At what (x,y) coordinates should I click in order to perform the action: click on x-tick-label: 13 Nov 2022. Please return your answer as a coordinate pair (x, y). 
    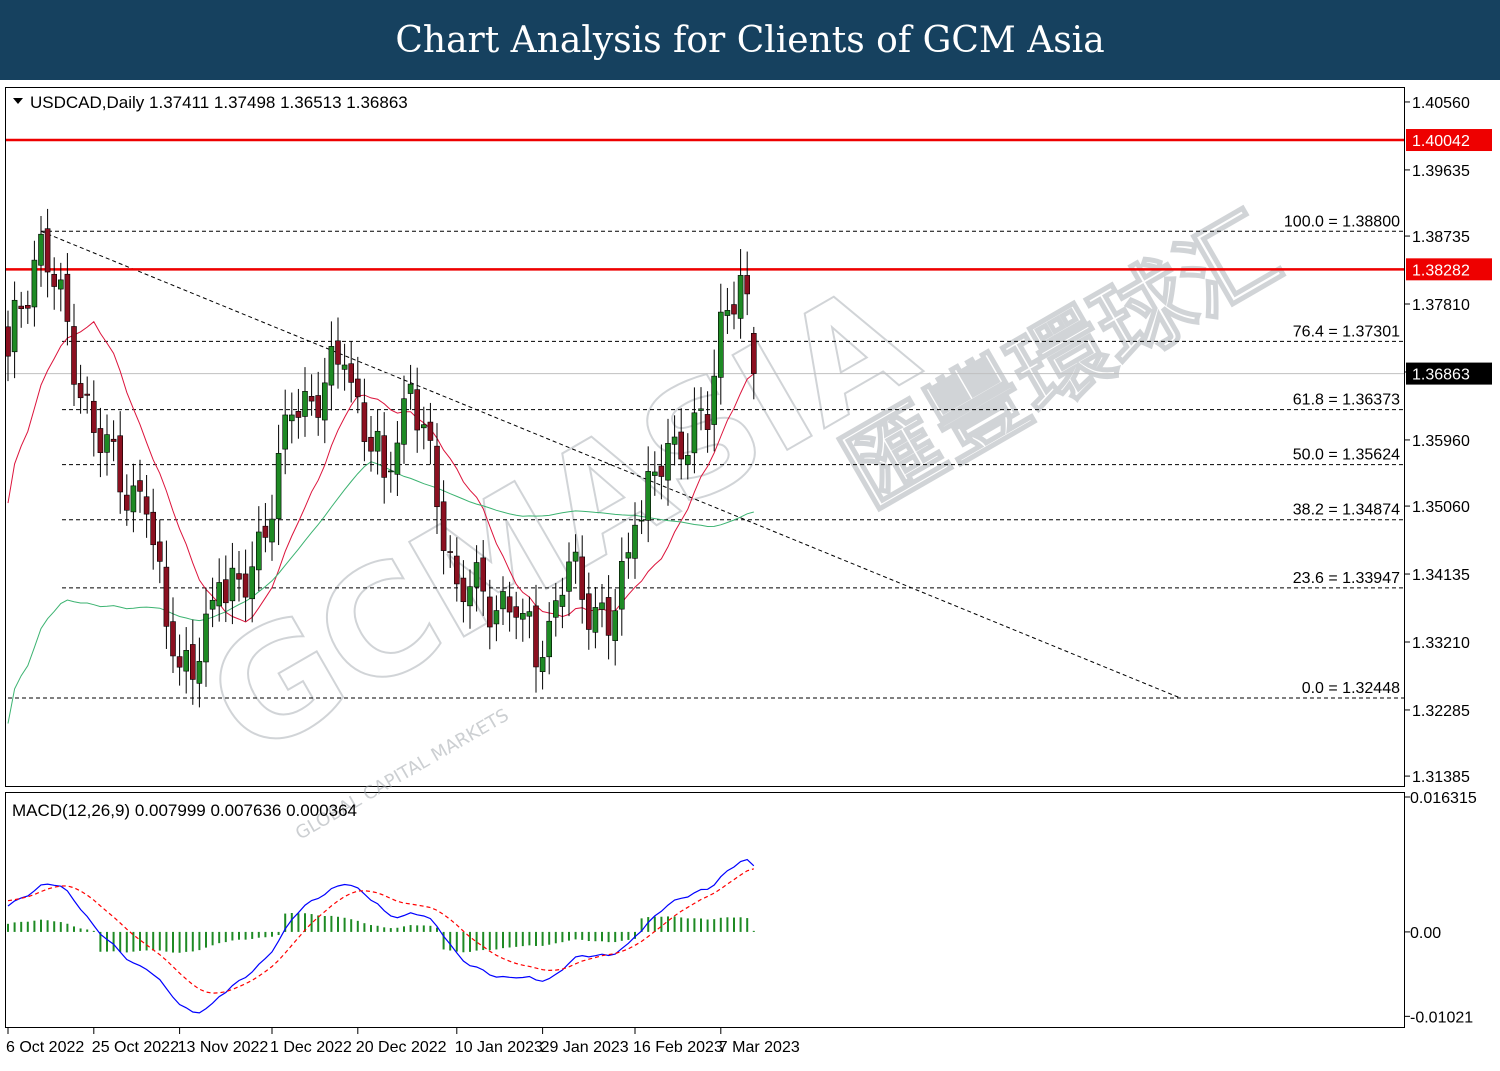
    Looking at the image, I should click on (223, 1047).